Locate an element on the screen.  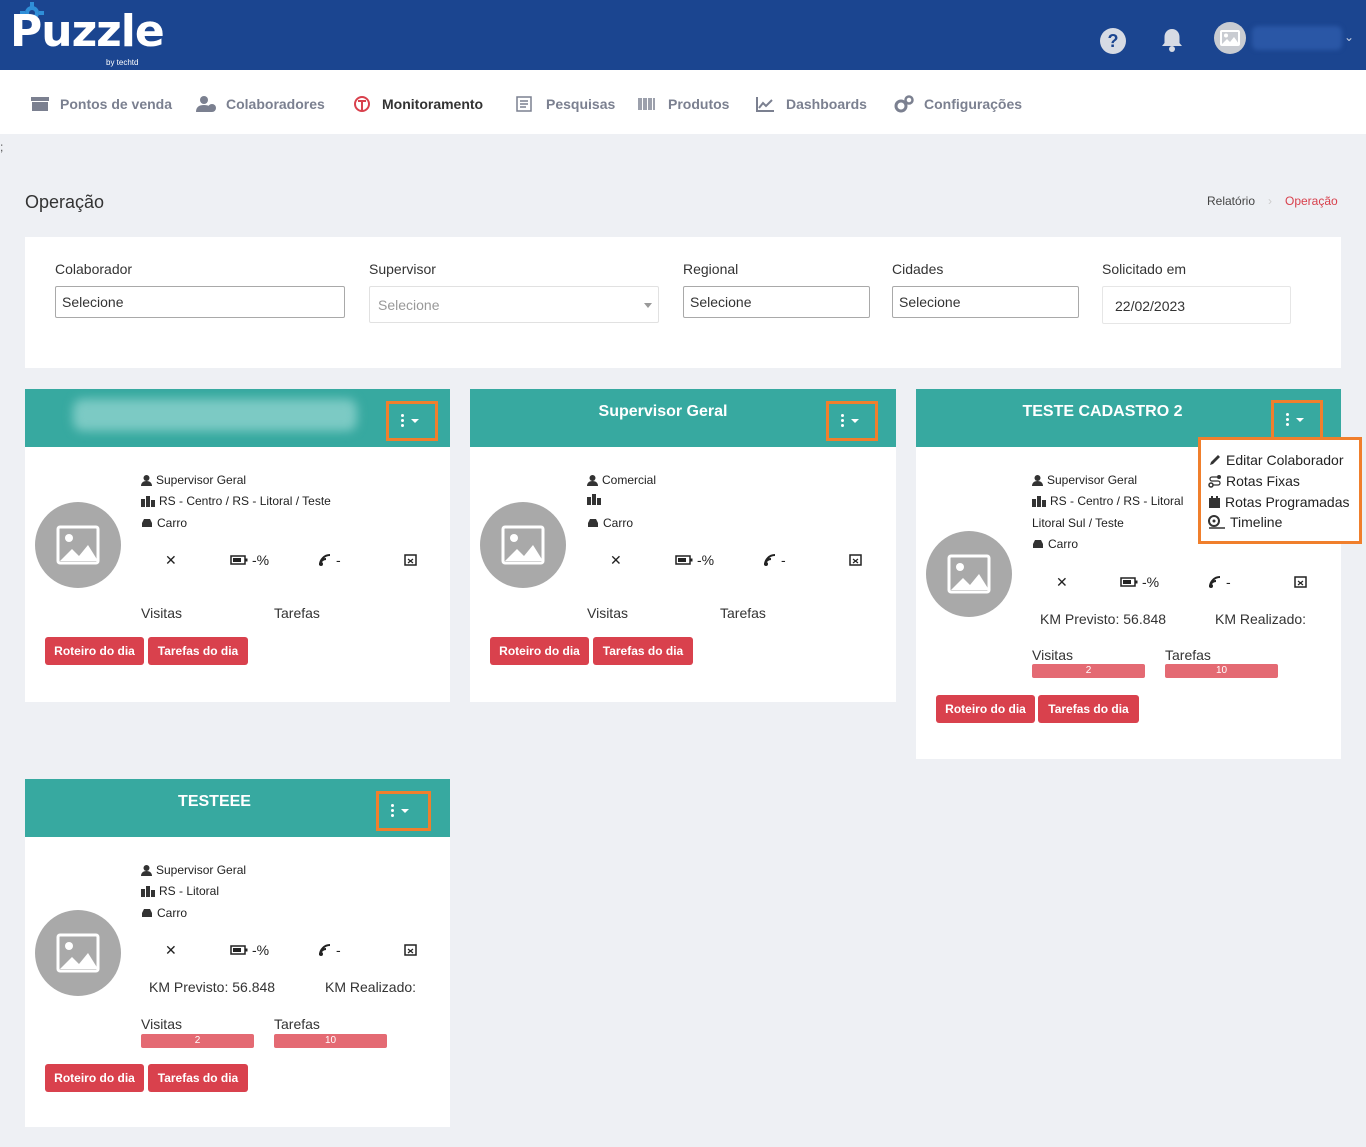
calendar-icon is located at coordinates (1214, 501).